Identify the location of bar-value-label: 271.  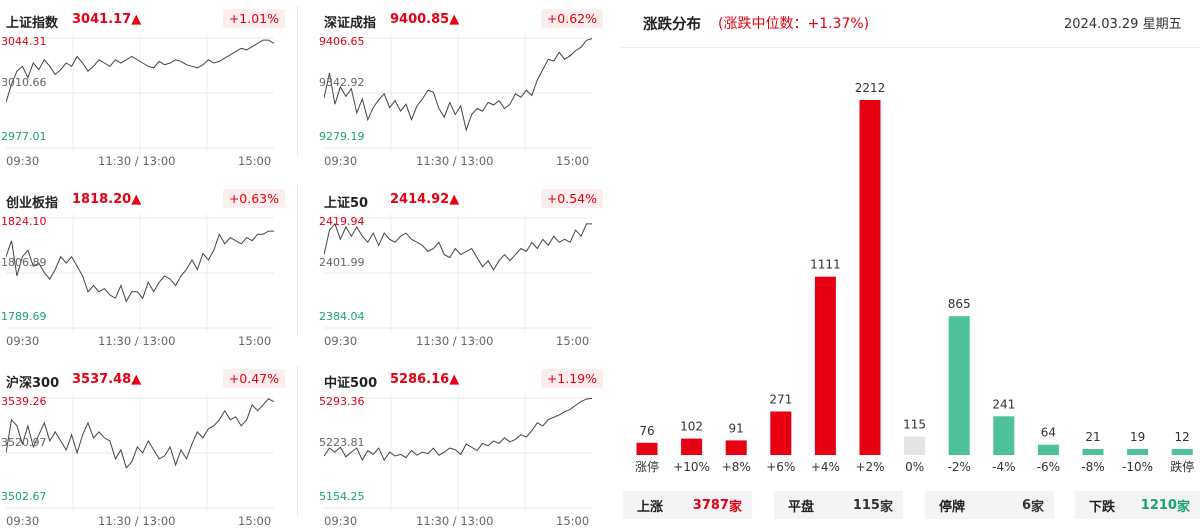
(780, 400).